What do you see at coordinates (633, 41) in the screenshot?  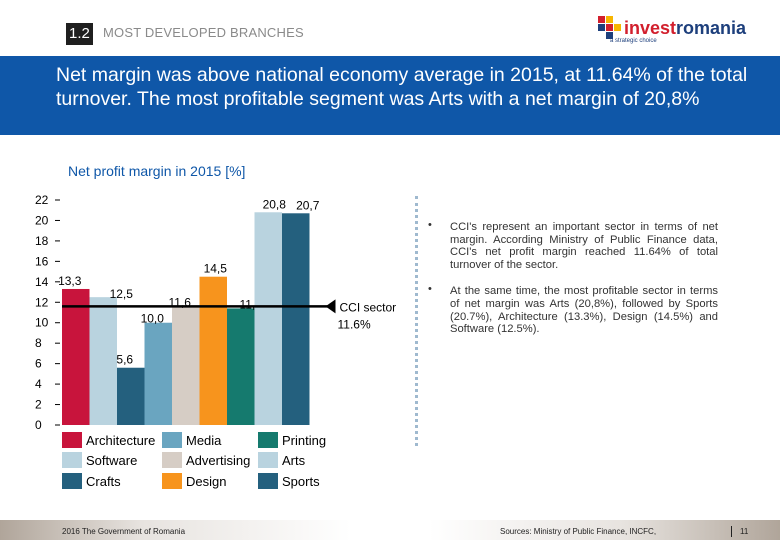 I see `logo-tagline: a strategic choice` at bounding box center [633, 41].